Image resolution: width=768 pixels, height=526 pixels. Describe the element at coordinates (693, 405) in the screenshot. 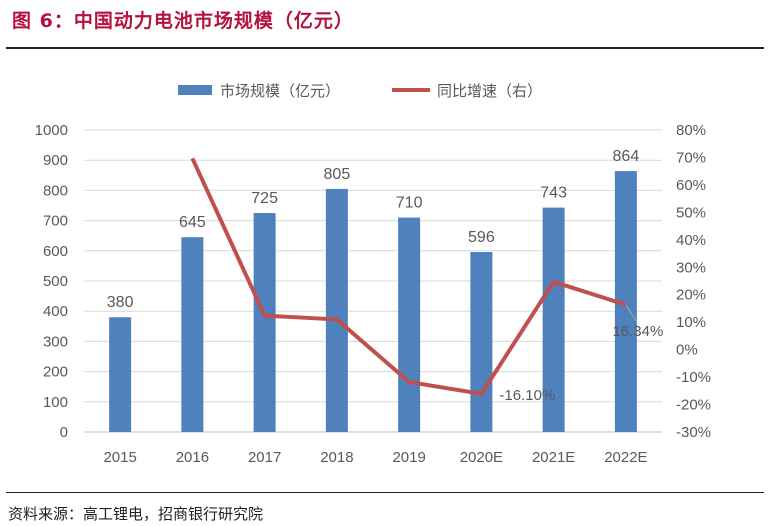

I see `y2-tick-label: -20%` at that location.